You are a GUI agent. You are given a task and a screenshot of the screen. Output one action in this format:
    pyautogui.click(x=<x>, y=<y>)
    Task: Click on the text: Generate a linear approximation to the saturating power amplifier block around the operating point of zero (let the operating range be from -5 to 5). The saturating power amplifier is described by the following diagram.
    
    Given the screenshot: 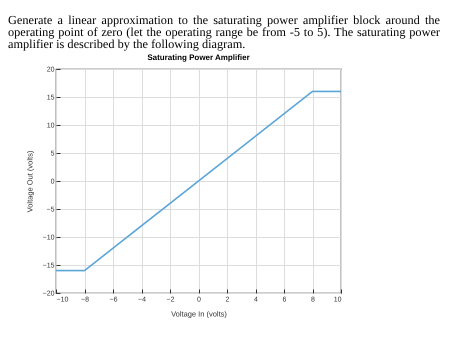 What is the action you would take?
    pyautogui.click(x=224, y=32)
    